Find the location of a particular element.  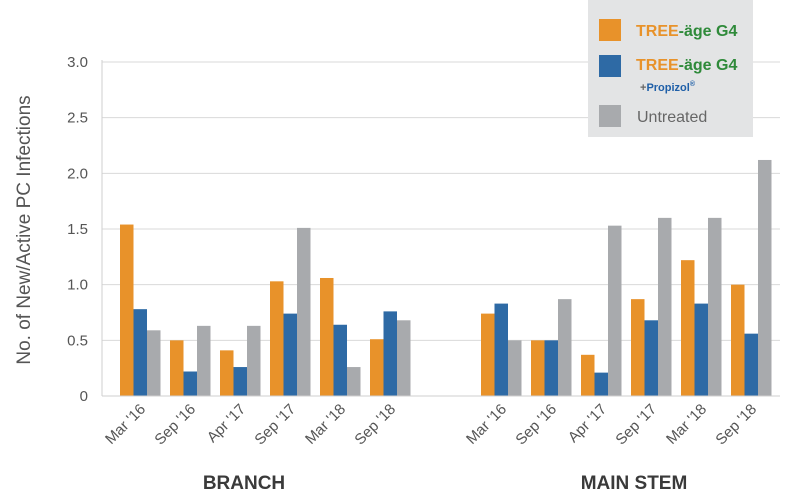

legend-label-g4: TREE-äge G4 is located at coordinates (686, 31).